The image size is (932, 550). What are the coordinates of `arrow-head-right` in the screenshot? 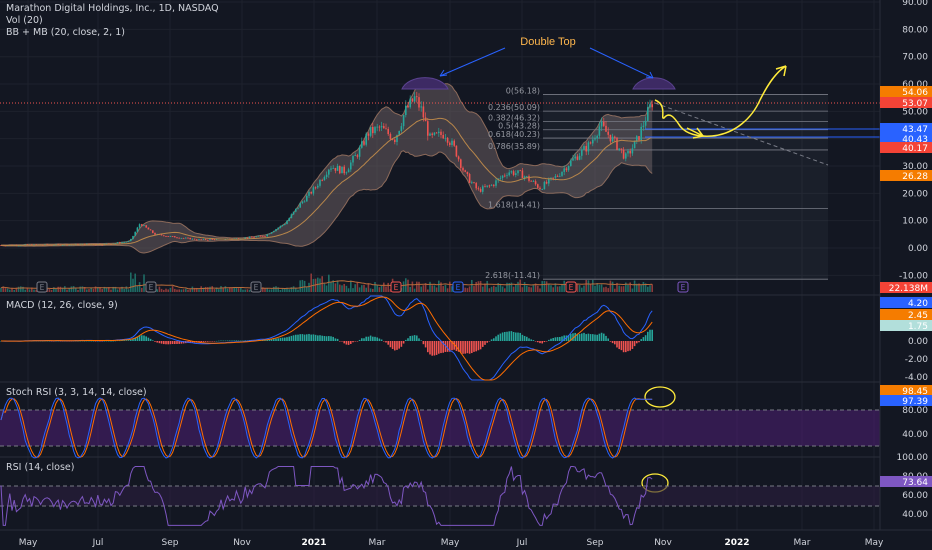 It's located at (649, 75).